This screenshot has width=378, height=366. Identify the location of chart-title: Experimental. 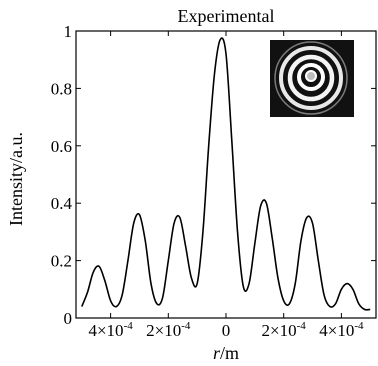
(226, 16).